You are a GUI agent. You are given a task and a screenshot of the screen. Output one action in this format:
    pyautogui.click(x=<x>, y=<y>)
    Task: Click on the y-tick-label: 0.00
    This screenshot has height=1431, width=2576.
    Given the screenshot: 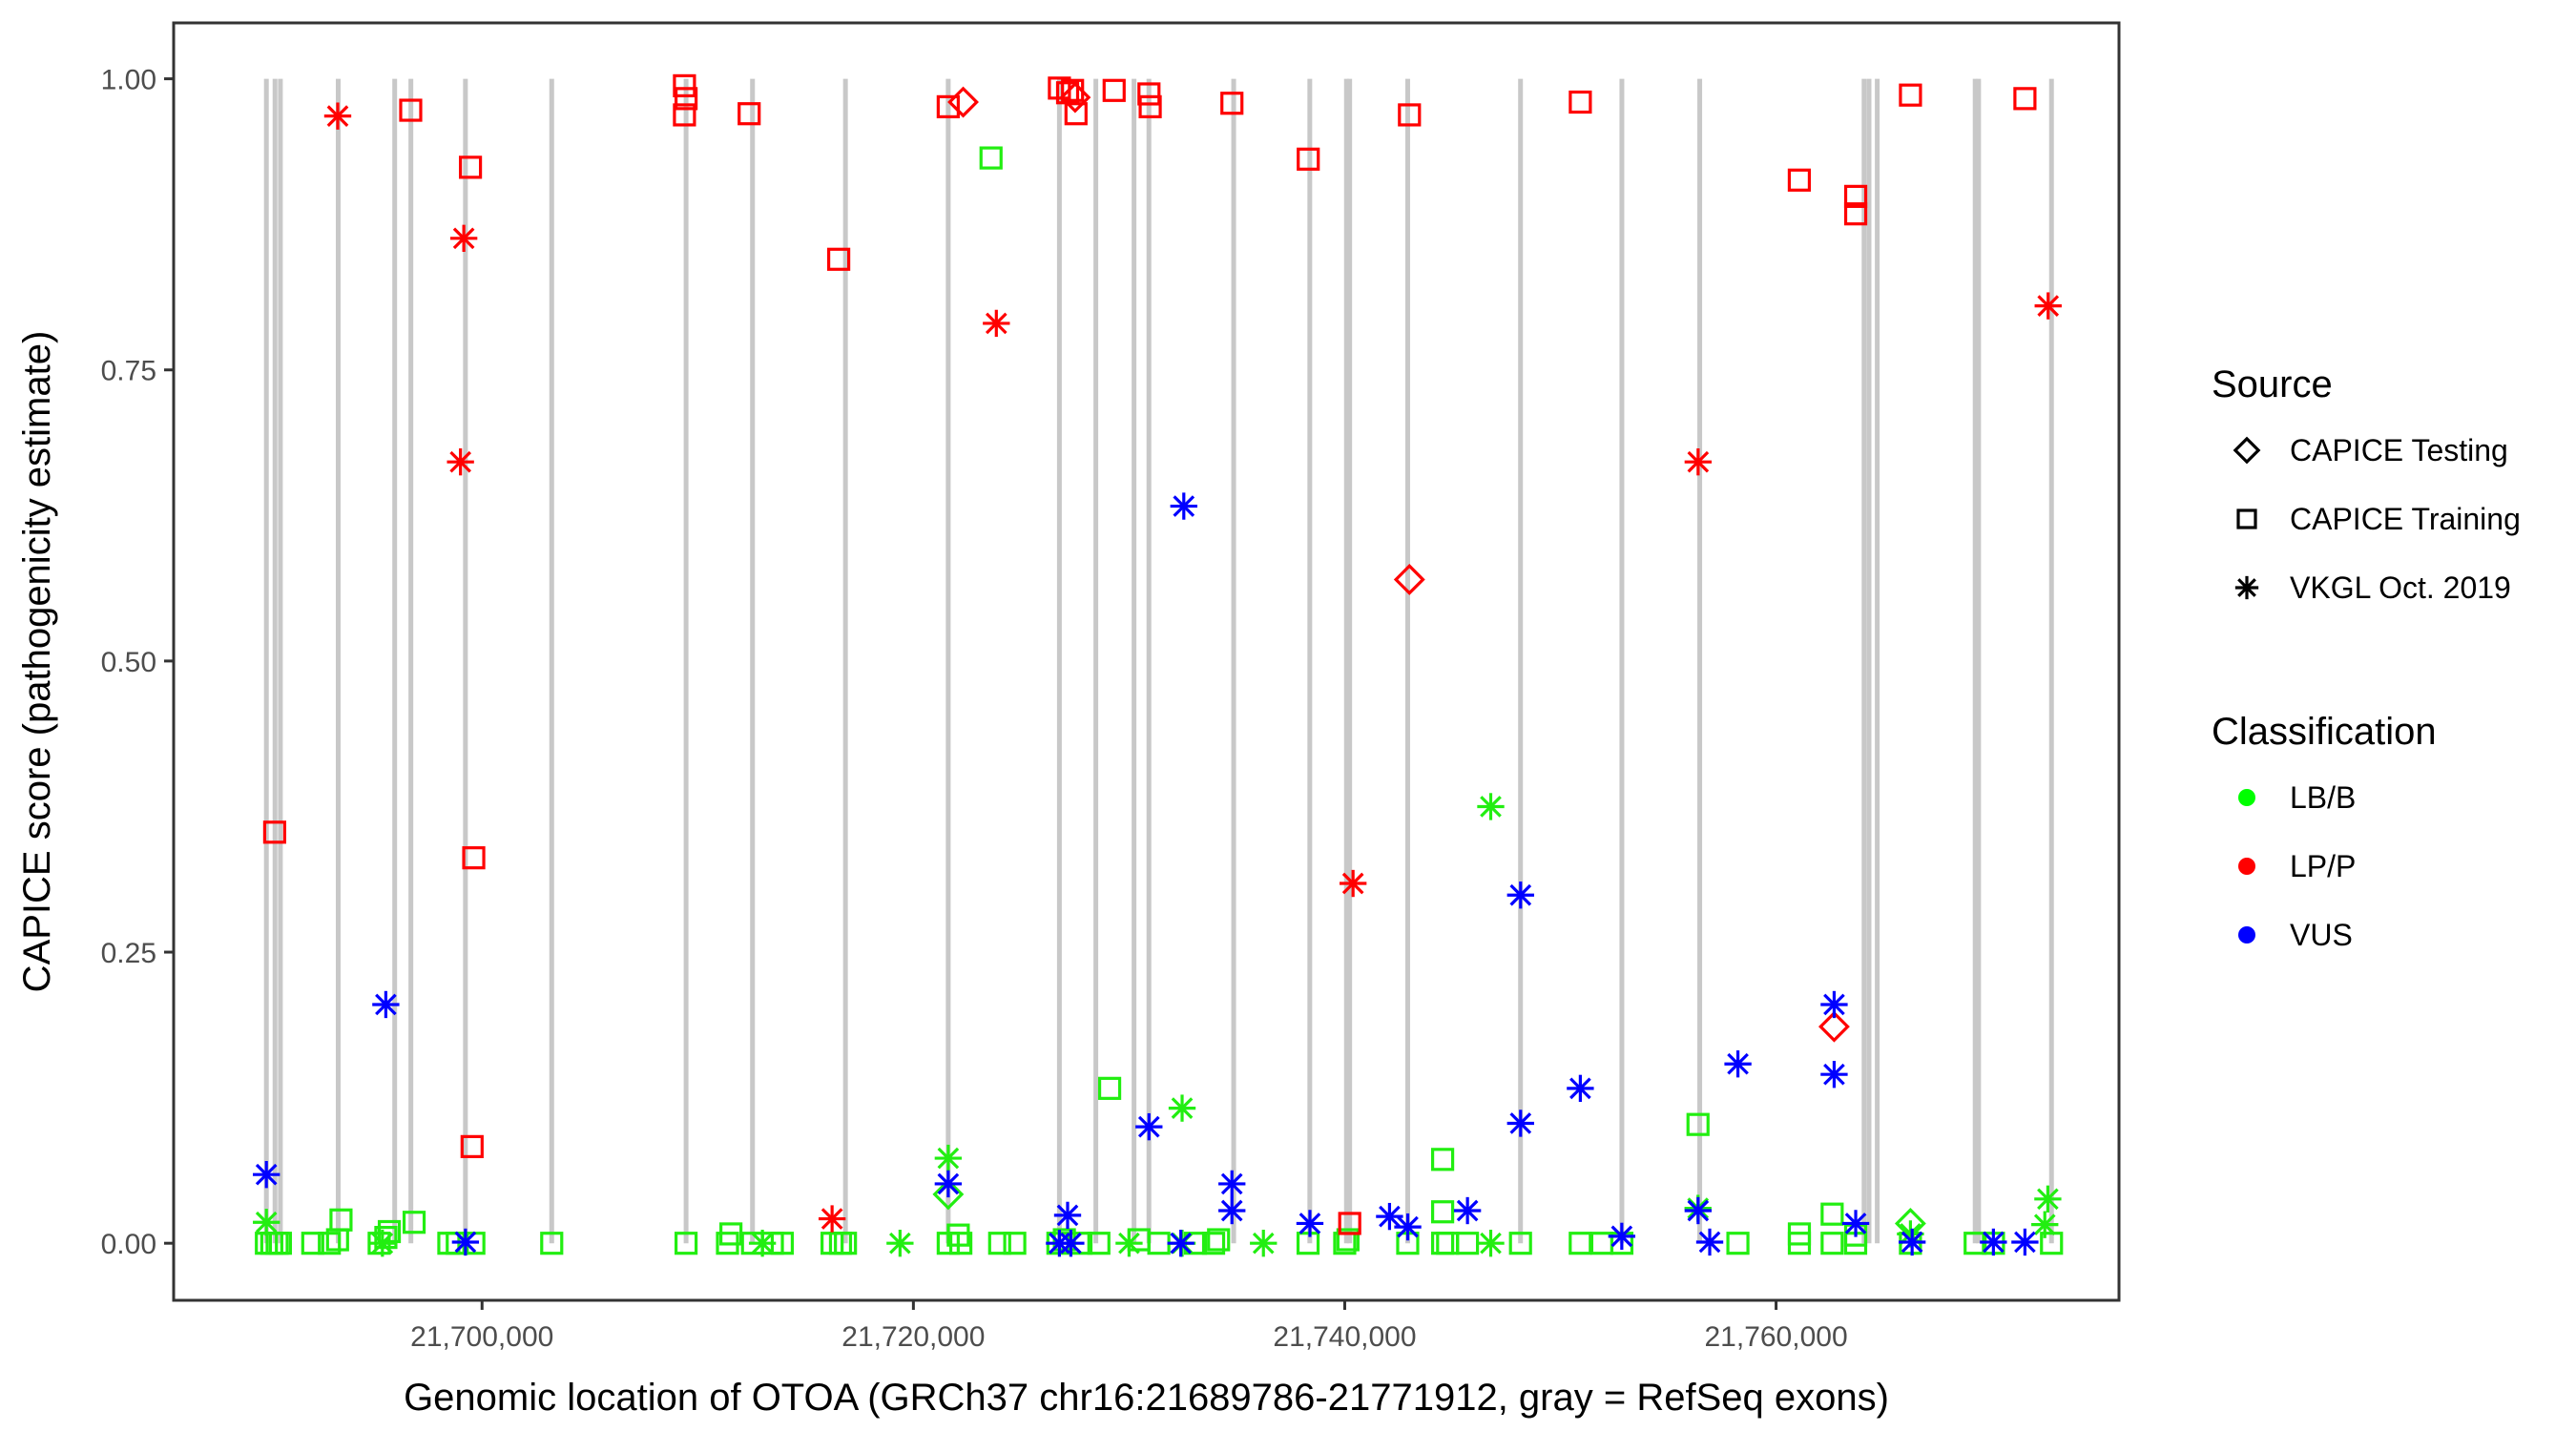 What is the action you would take?
    pyautogui.click(x=128, y=1244)
    